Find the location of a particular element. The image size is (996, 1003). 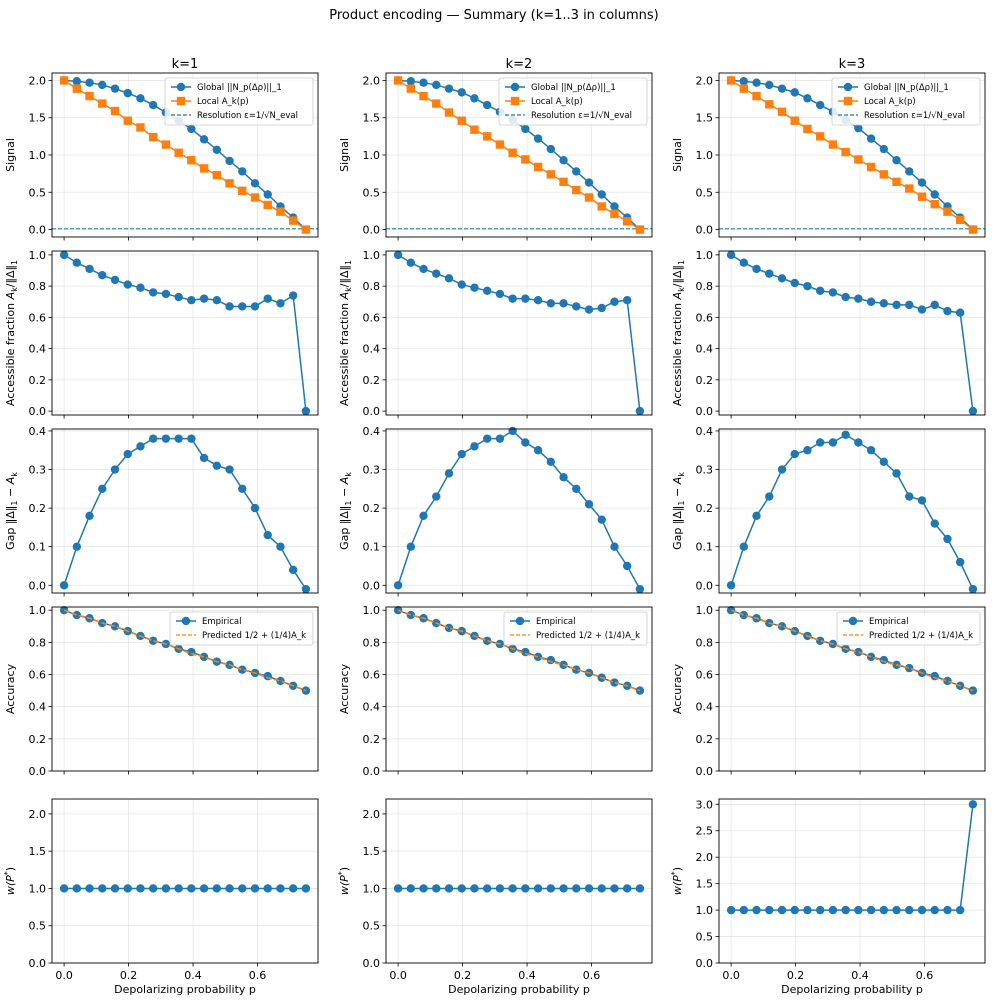

y-axis-label-part: ) is located at coordinates (10, 869).